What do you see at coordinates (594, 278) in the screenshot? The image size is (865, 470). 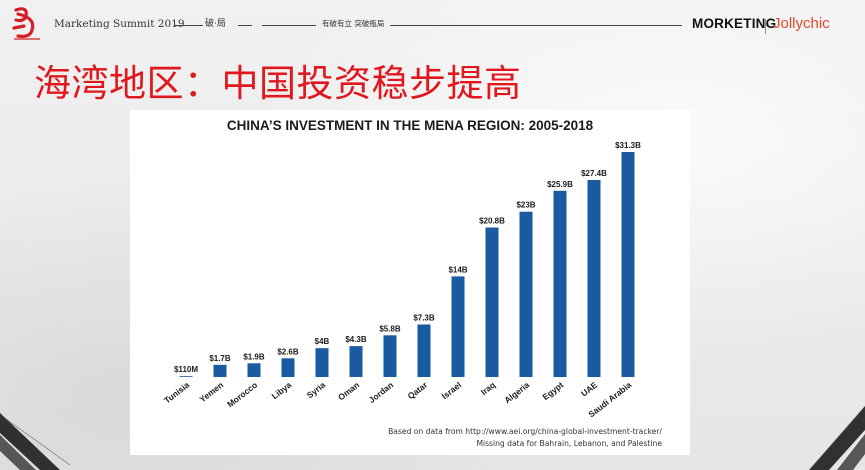 I see `bar-uae` at bounding box center [594, 278].